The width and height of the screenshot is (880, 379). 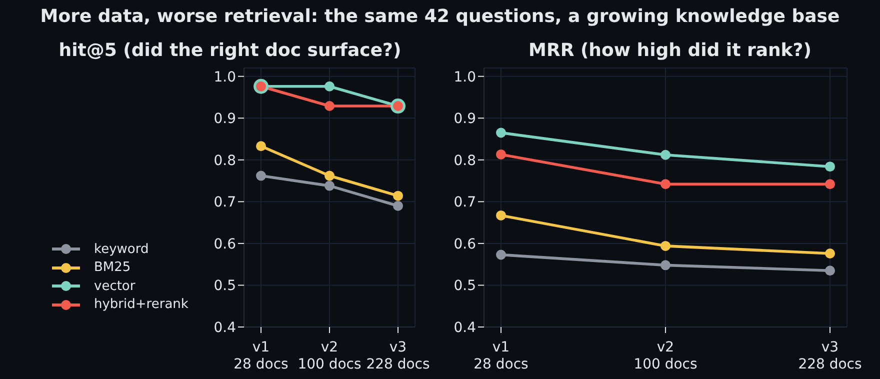 I want to click on legend-label: keyword, so click(x=121, y=249).